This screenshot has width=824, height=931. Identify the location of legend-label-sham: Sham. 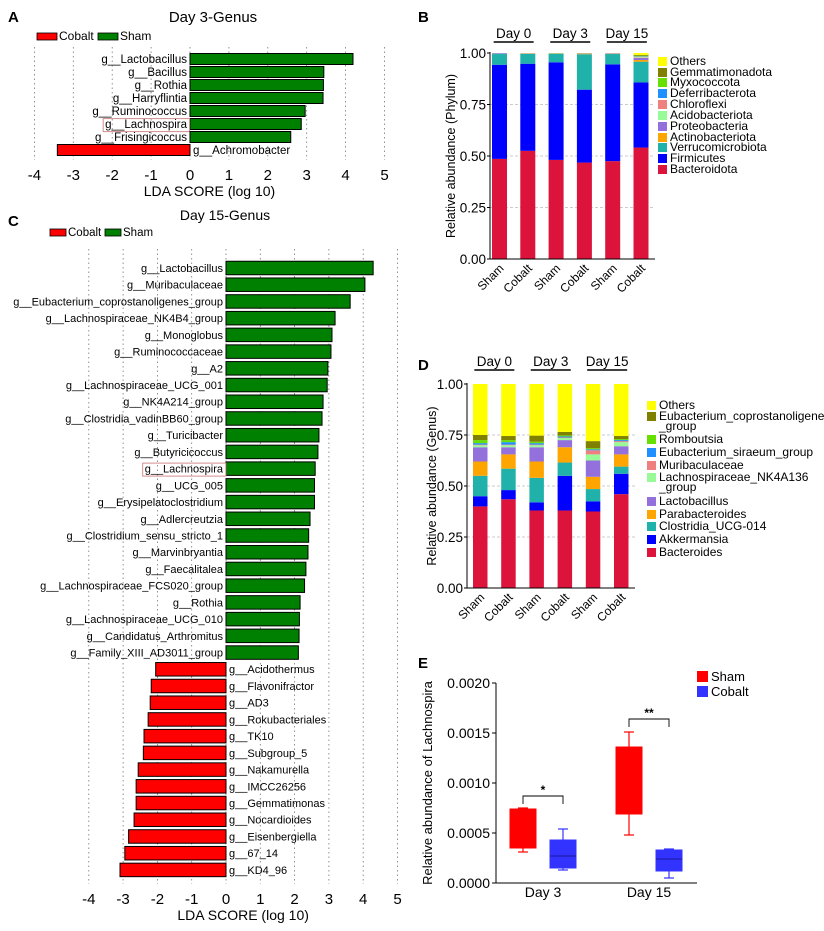
(135, 36).